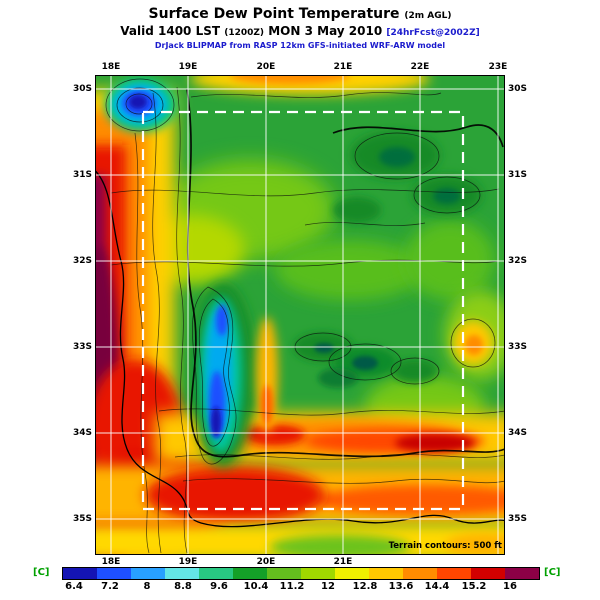 This screenshot has width=600, height=600. What do you see at coordinates (428, 16) in the screenshot?
I see `title-suffix: (2m AGL)` at bounding box center [428, 16].